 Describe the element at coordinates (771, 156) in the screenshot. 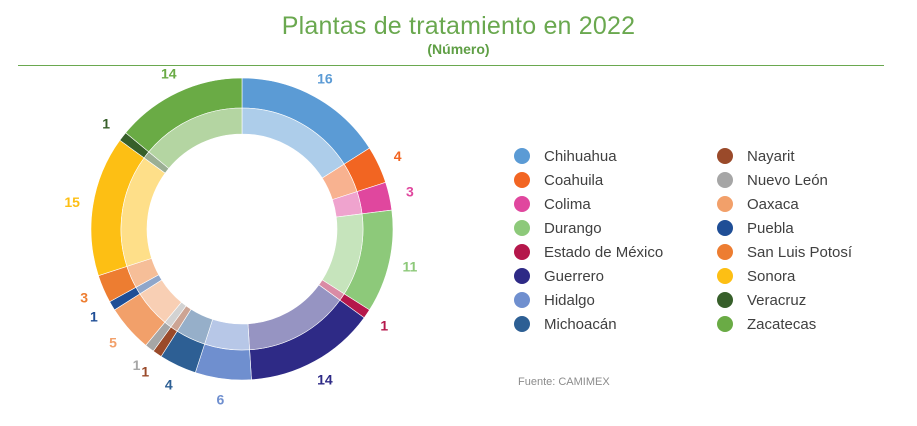

I see `legend-label: Nayarit` at that location.